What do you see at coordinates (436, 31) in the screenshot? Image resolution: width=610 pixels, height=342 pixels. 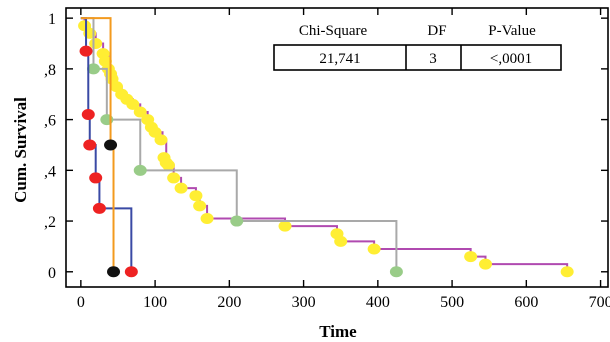 I see `stats-header-df: DF` at bounding box center [436, 31].